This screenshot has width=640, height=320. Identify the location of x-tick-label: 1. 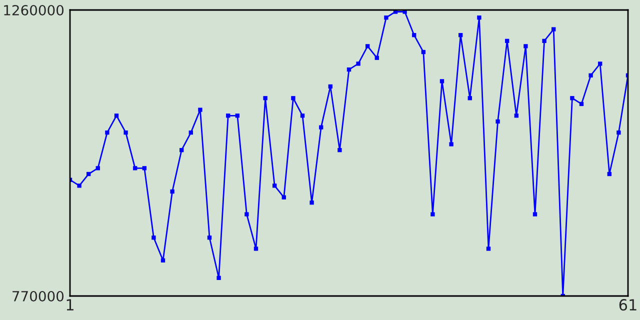
(70, 304).